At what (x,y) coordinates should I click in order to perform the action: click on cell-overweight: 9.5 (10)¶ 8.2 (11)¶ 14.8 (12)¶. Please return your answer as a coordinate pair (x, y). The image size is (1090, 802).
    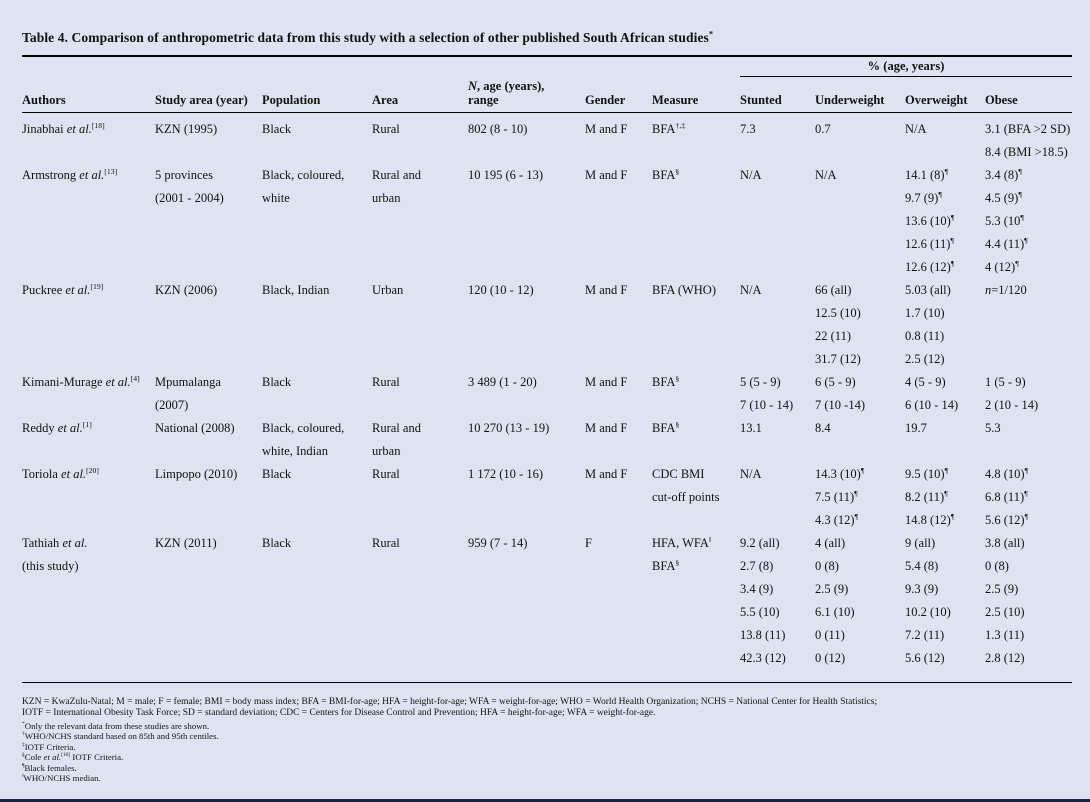
    Looking at the image, I should click on (945, 497).